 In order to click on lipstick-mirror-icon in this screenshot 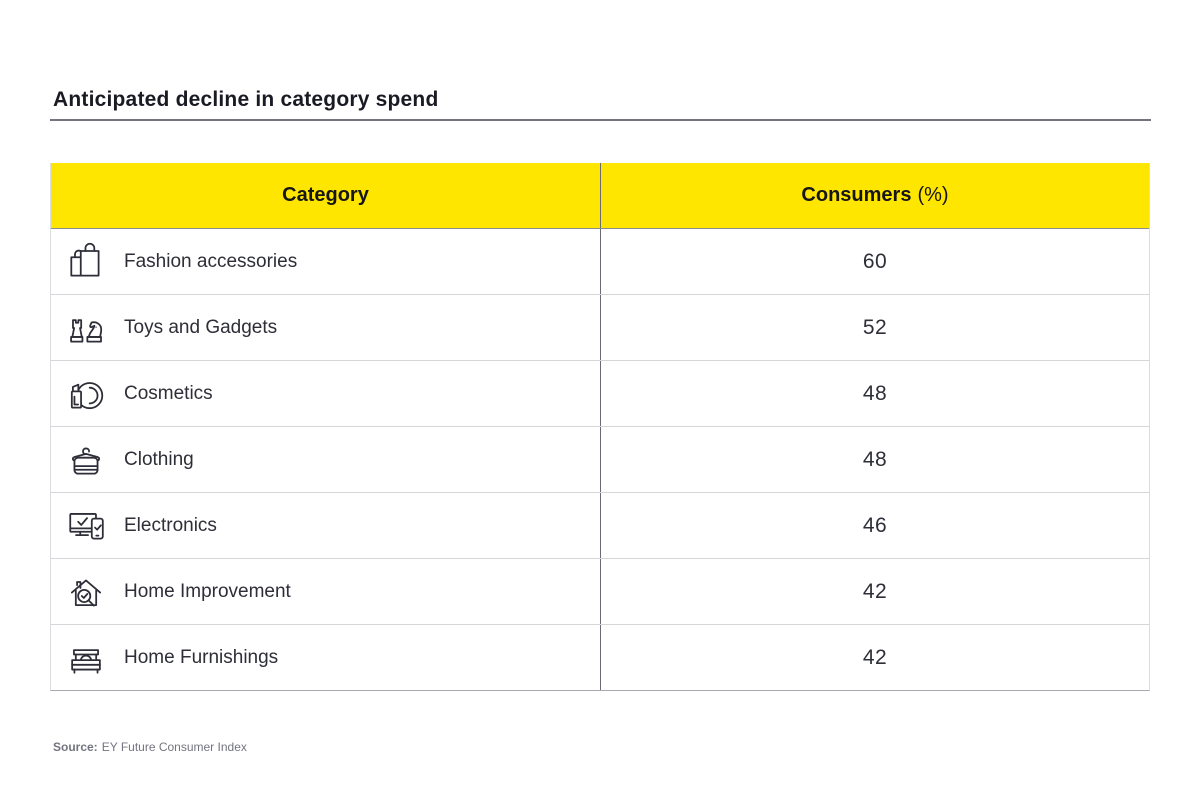, I will do `click(86, 394)`.